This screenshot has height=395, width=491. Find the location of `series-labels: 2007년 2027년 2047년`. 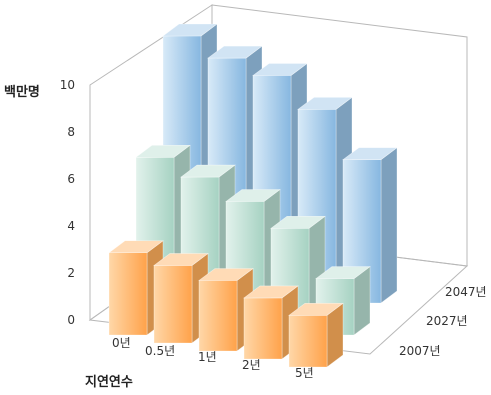

series-labels: 2007년 2027년 2047년 is located at coordinates (443, 321).